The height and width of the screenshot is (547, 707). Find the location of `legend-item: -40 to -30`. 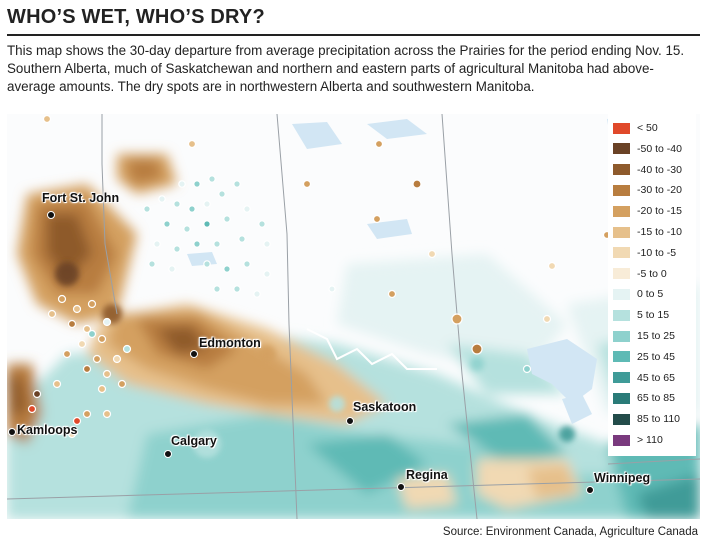

legend-item: -40 to -30 is located at coordinates (647, 170).